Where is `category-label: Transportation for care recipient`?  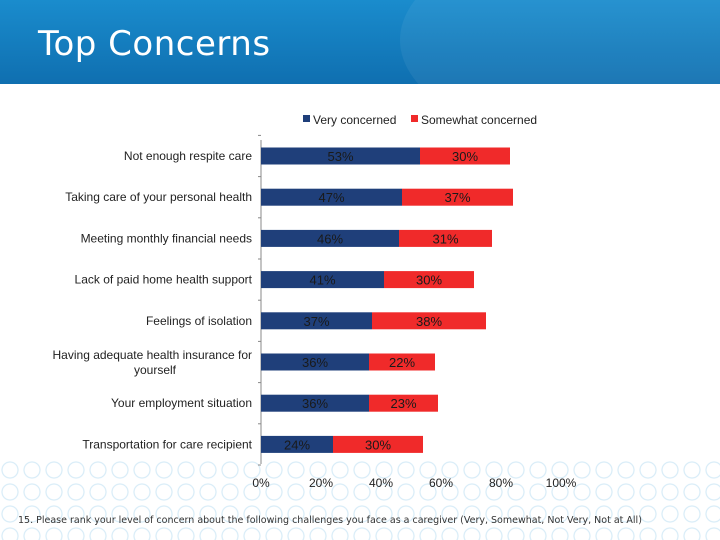 category-label: Transportation for care recipient is located at coordinates (167, 444).